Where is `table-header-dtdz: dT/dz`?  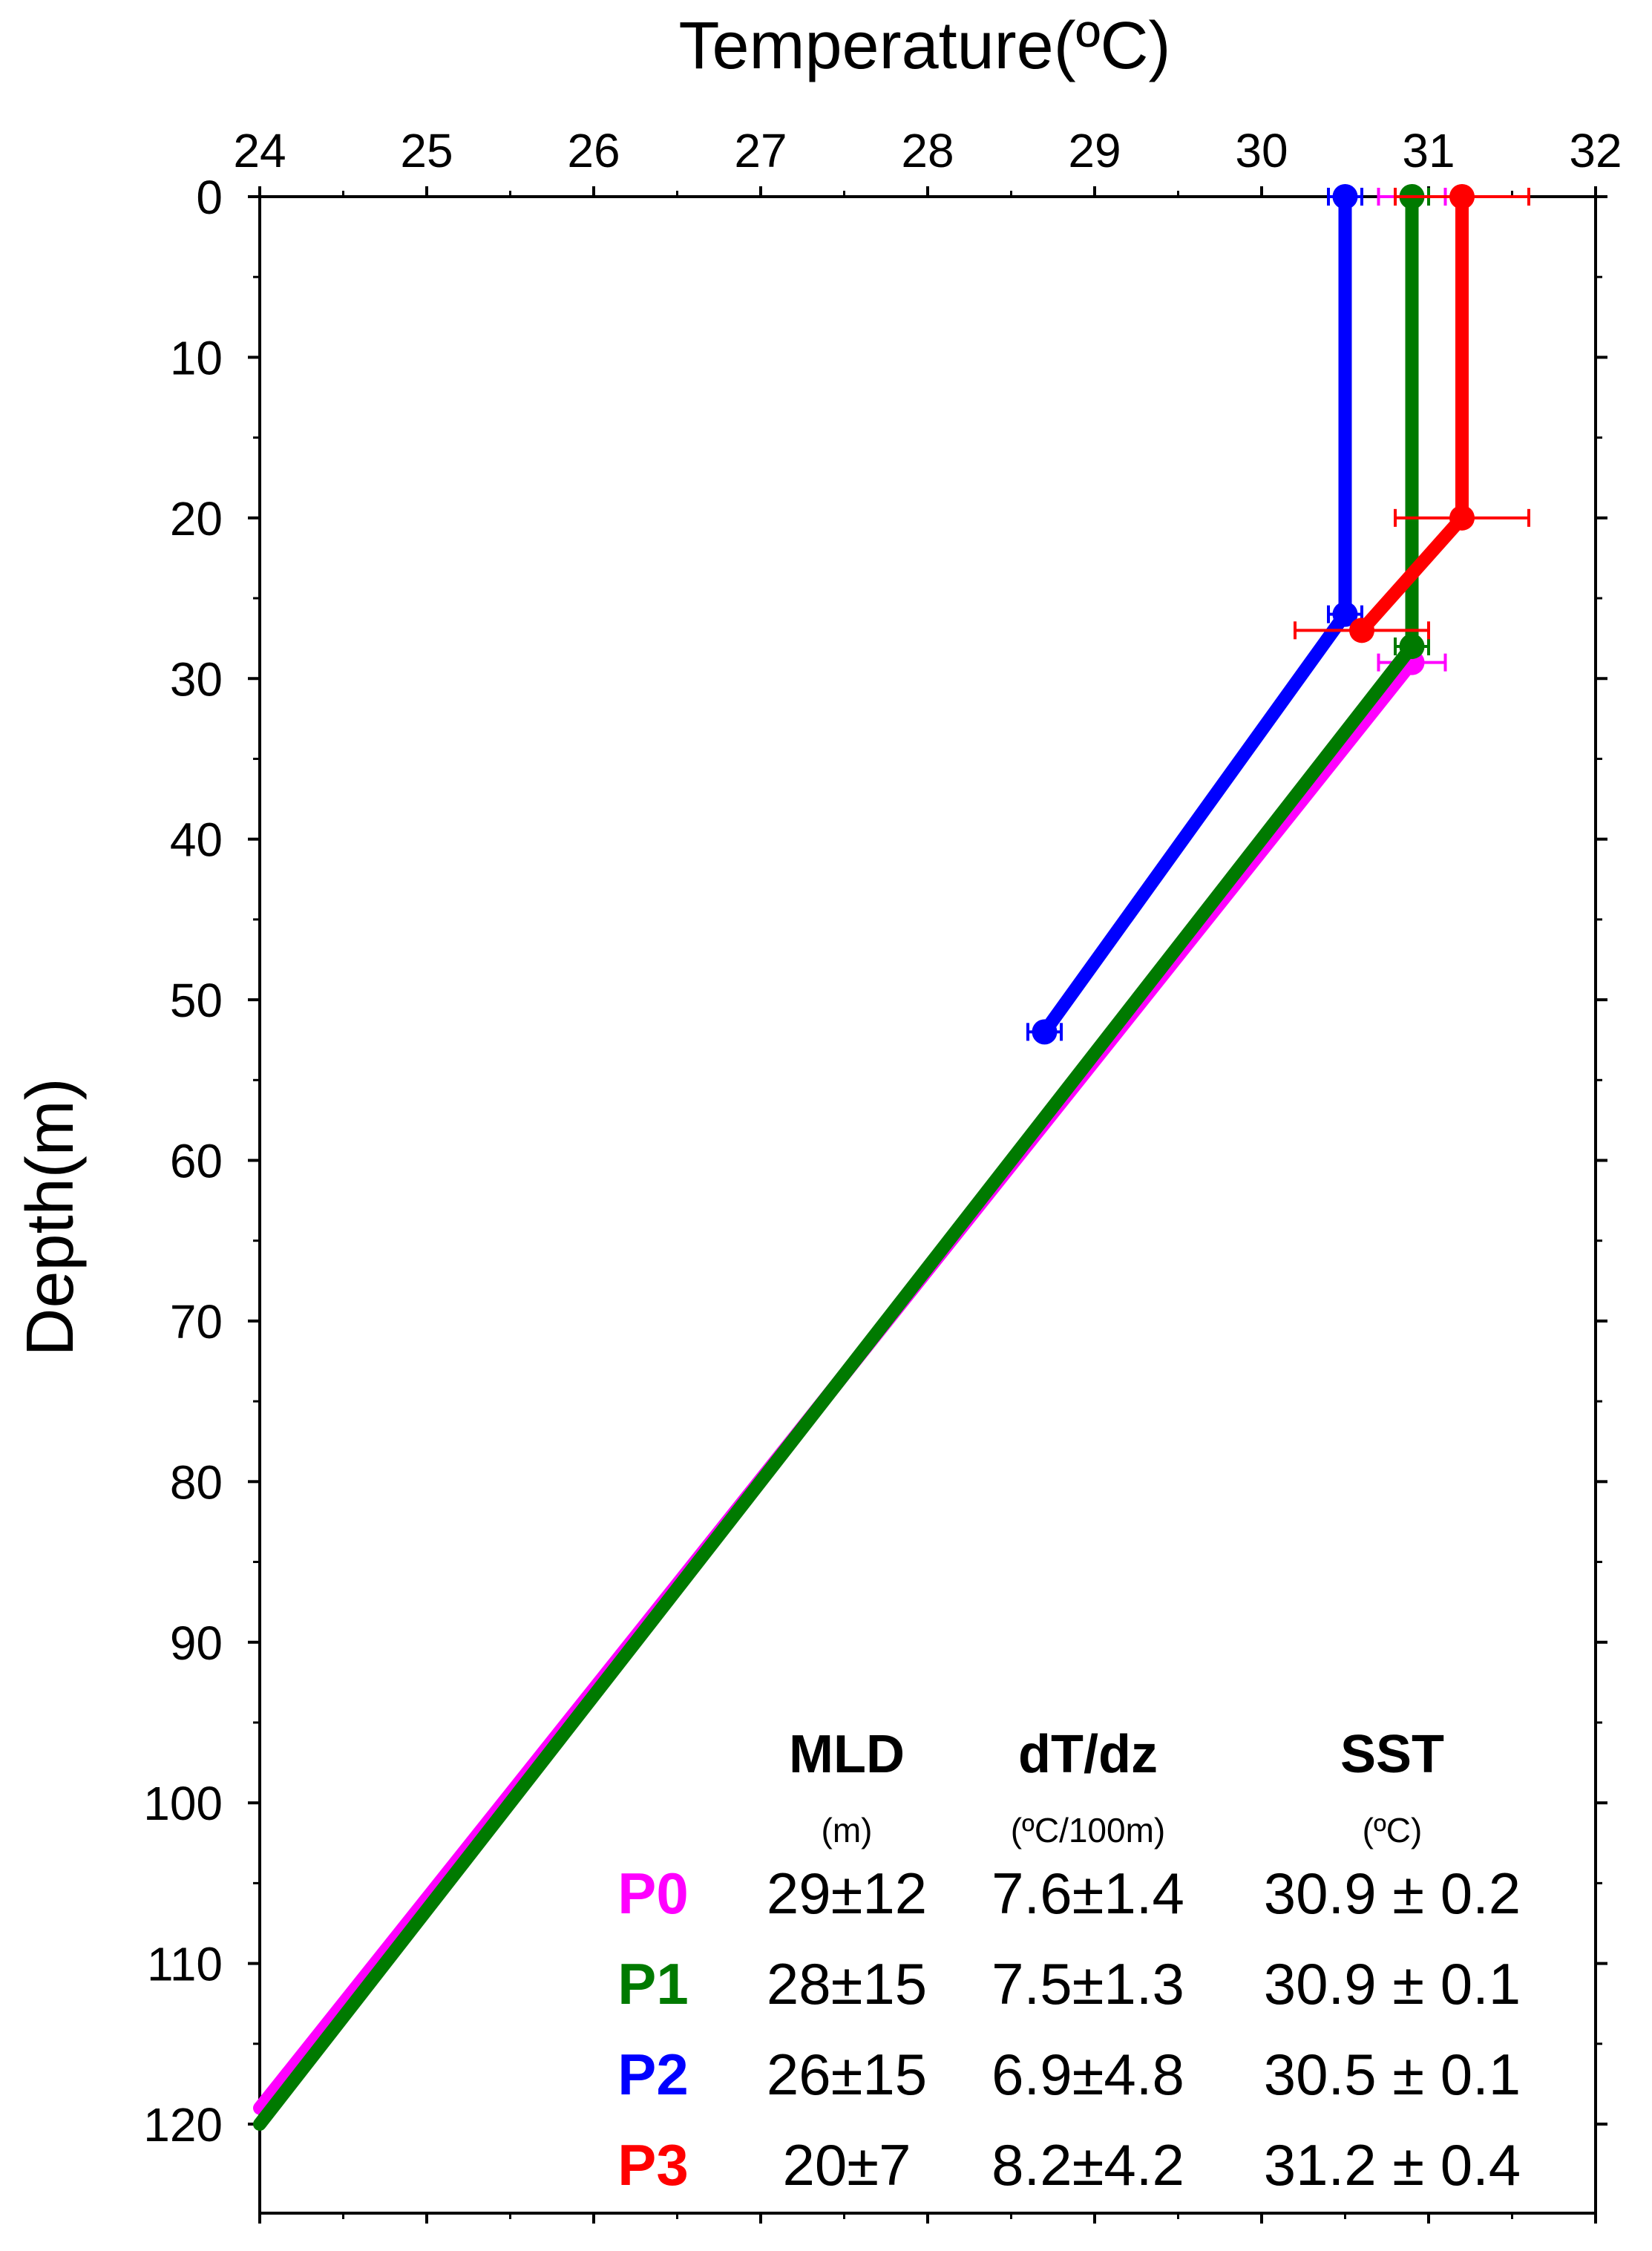 table-header-dtdz: dT/dz is located at coordinates (1088, 1754).